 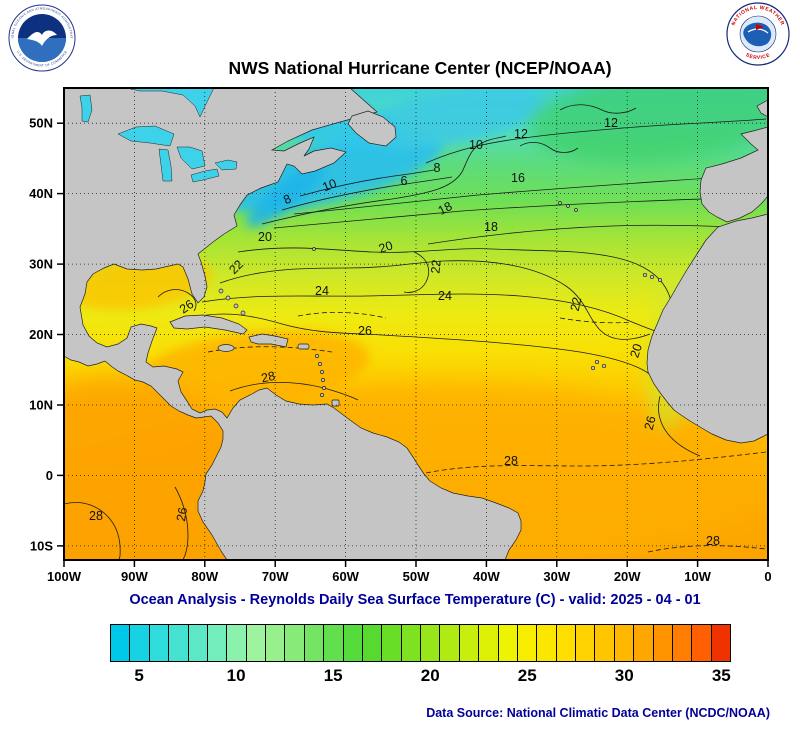 What do you see at coordinates (42, 50) in the screenshot?
I see `noaa-emblem-sea` at bounding box center [42, 50].